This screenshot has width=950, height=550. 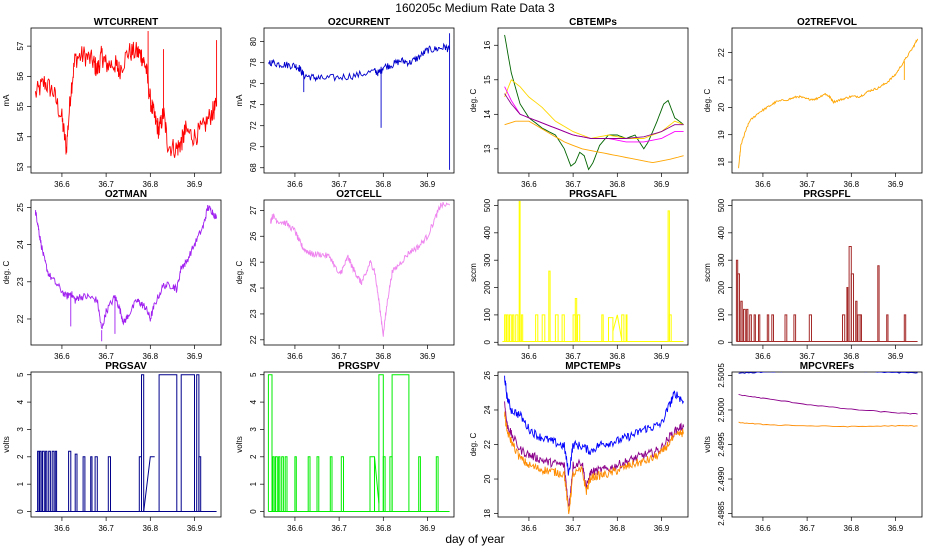 I want to click on chart-prgsav-ytick-label: 1, so click(x=20, y=483).